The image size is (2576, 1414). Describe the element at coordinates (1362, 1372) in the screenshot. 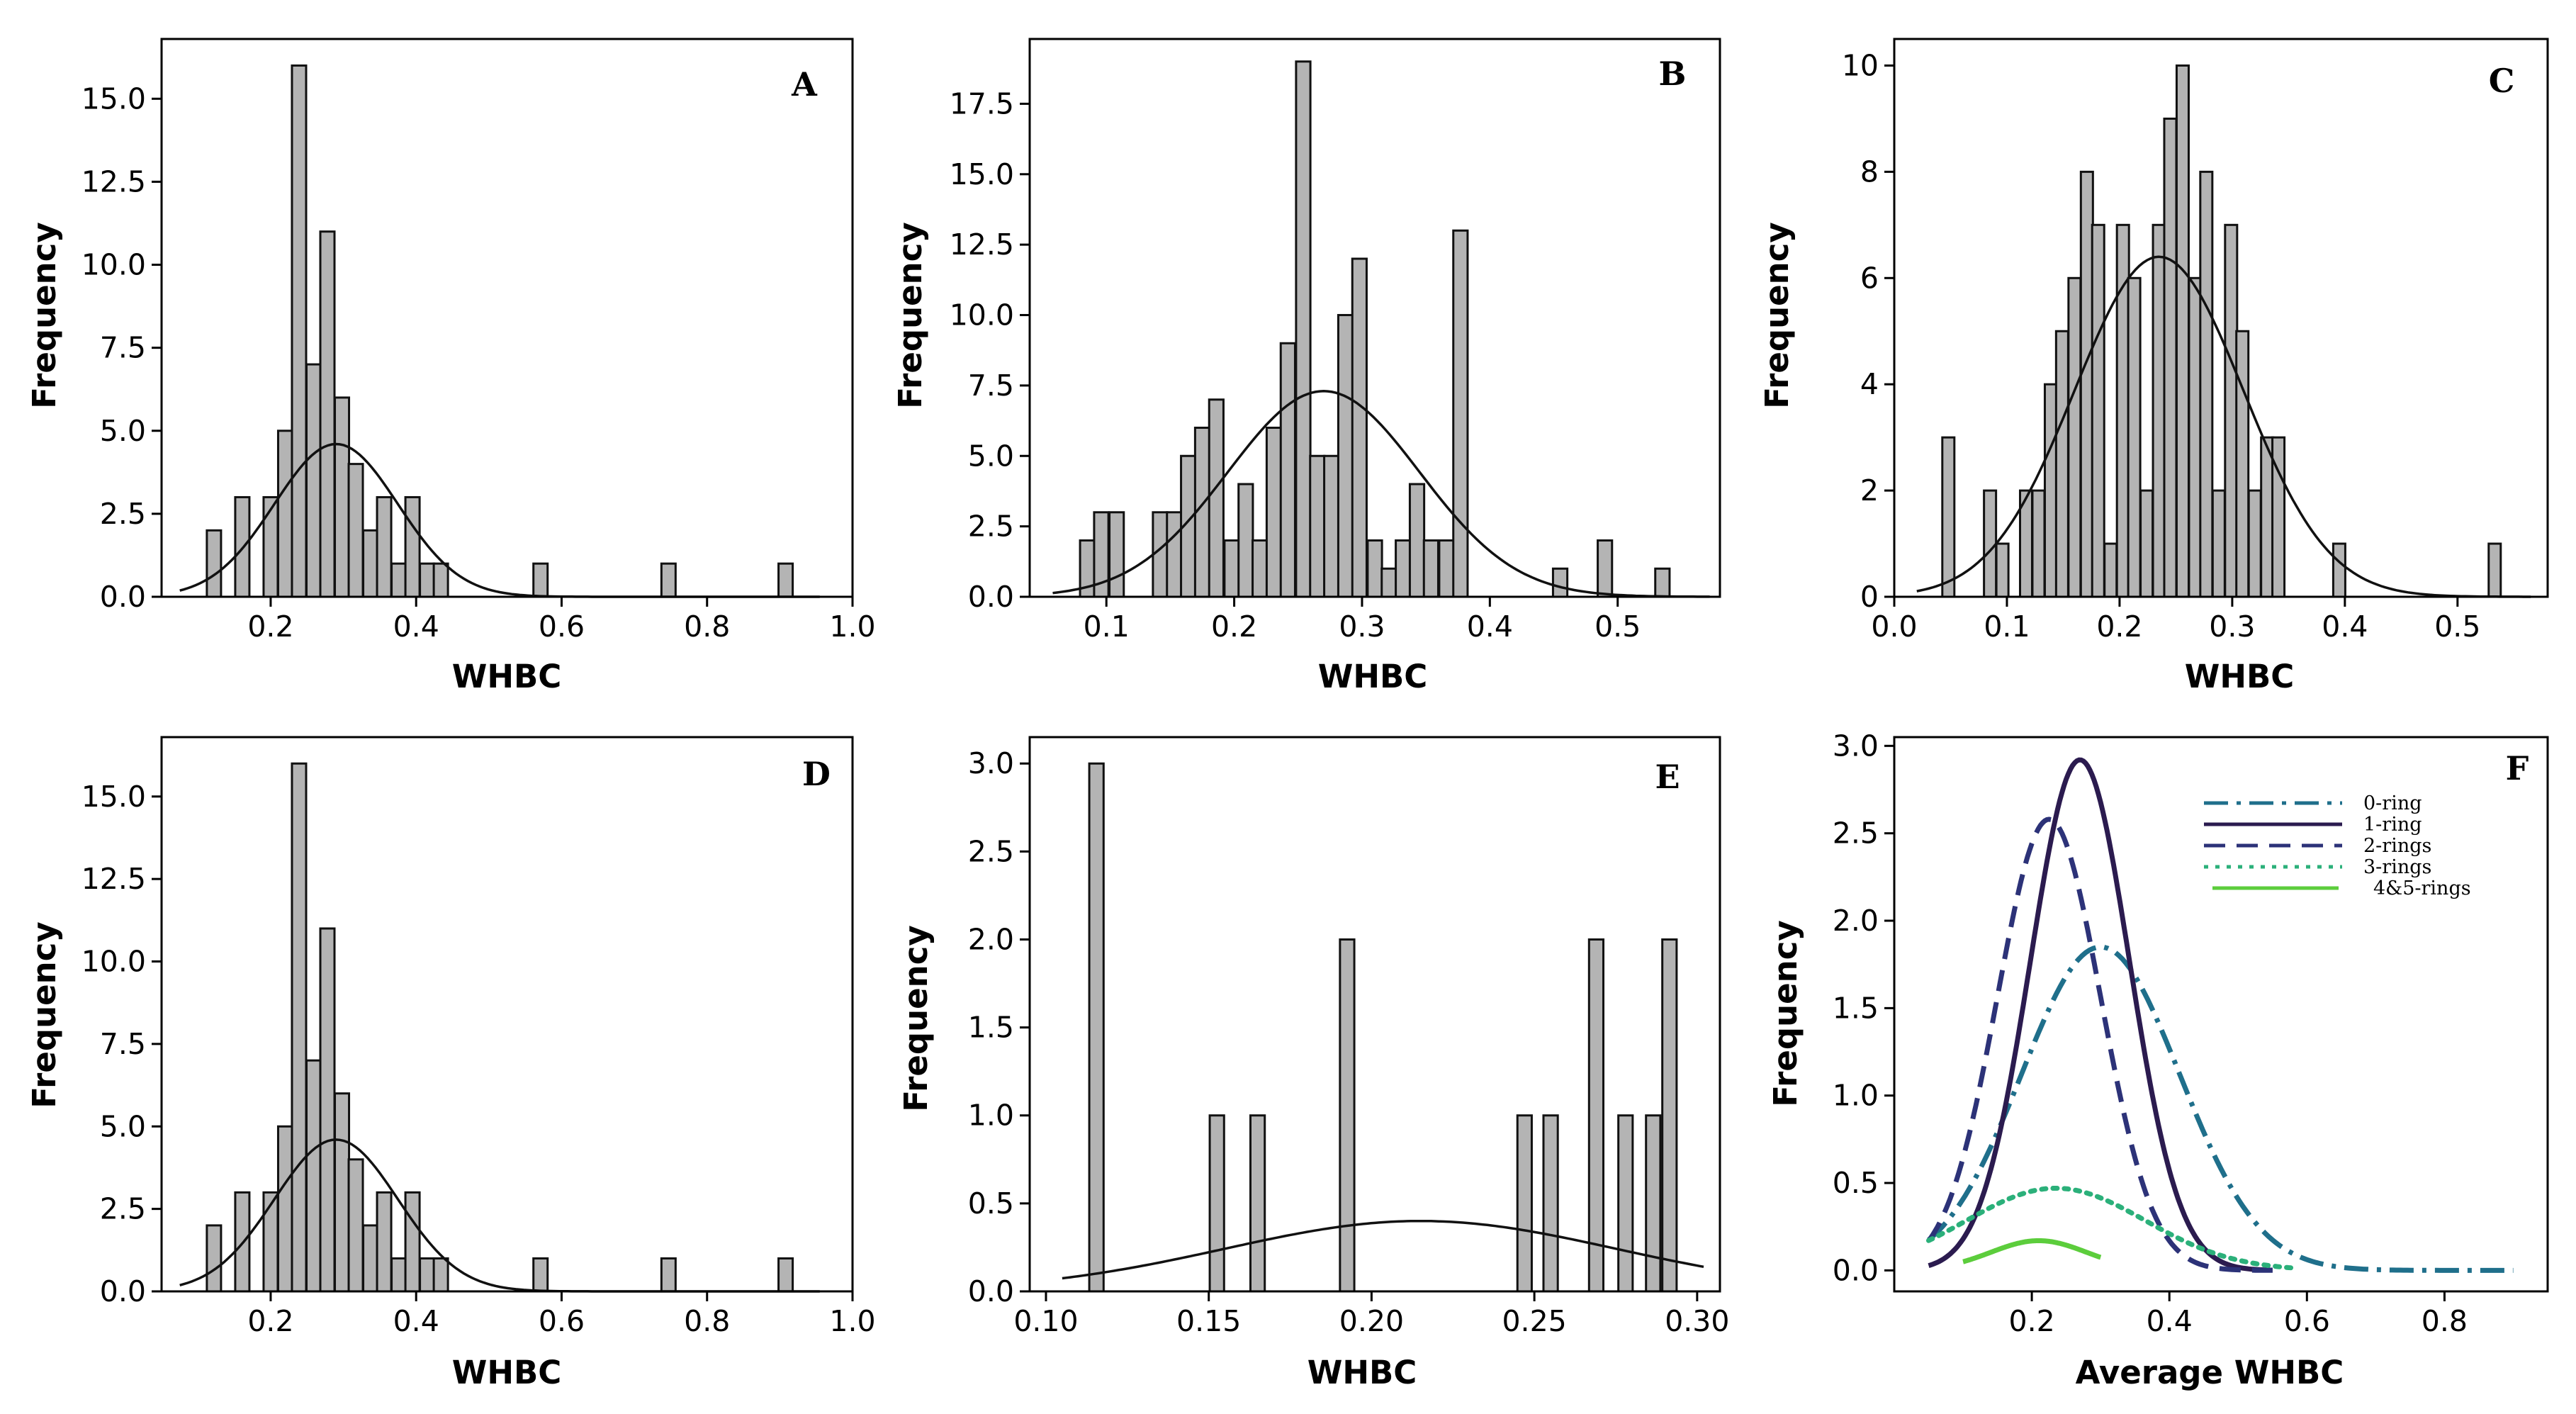

I see `xlabel-e: WHBC` at that location.